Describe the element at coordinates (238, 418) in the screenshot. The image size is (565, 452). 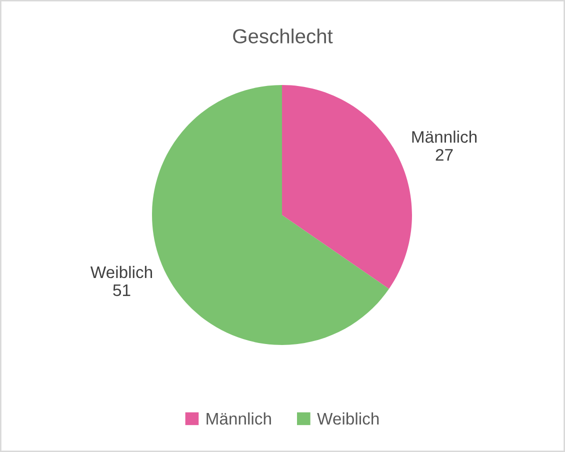
I see `legend-label: Männlich` at that location.